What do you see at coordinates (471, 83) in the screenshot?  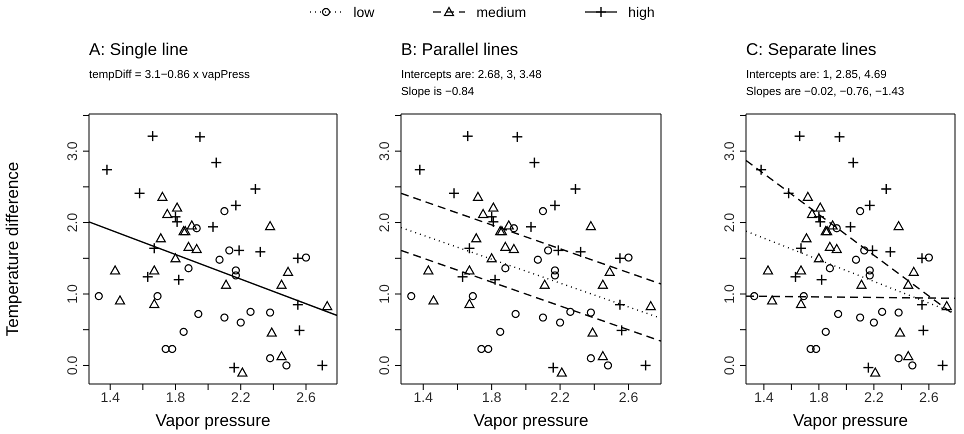 I see `chart-subtitle: Intercepts are: 2.68, 3, 3.48 Slope is −0.84` at bounding box center [471, 83].